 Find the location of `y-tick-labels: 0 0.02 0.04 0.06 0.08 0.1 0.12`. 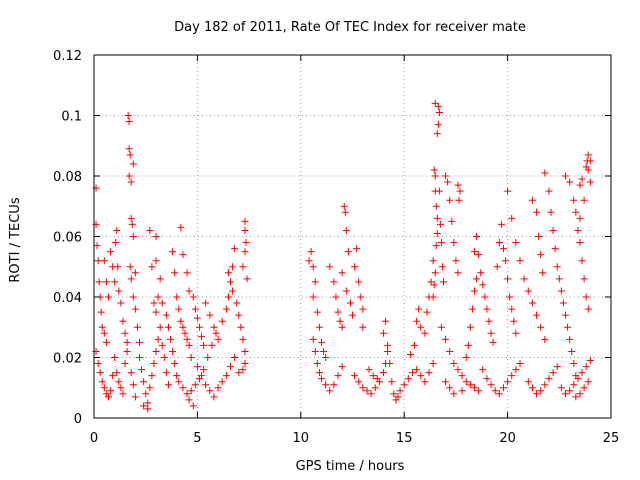

y-tick-labels: 0 0.02 0.04 0.06 0.08 0.1 0.12 is located at coordinates (67, 238).